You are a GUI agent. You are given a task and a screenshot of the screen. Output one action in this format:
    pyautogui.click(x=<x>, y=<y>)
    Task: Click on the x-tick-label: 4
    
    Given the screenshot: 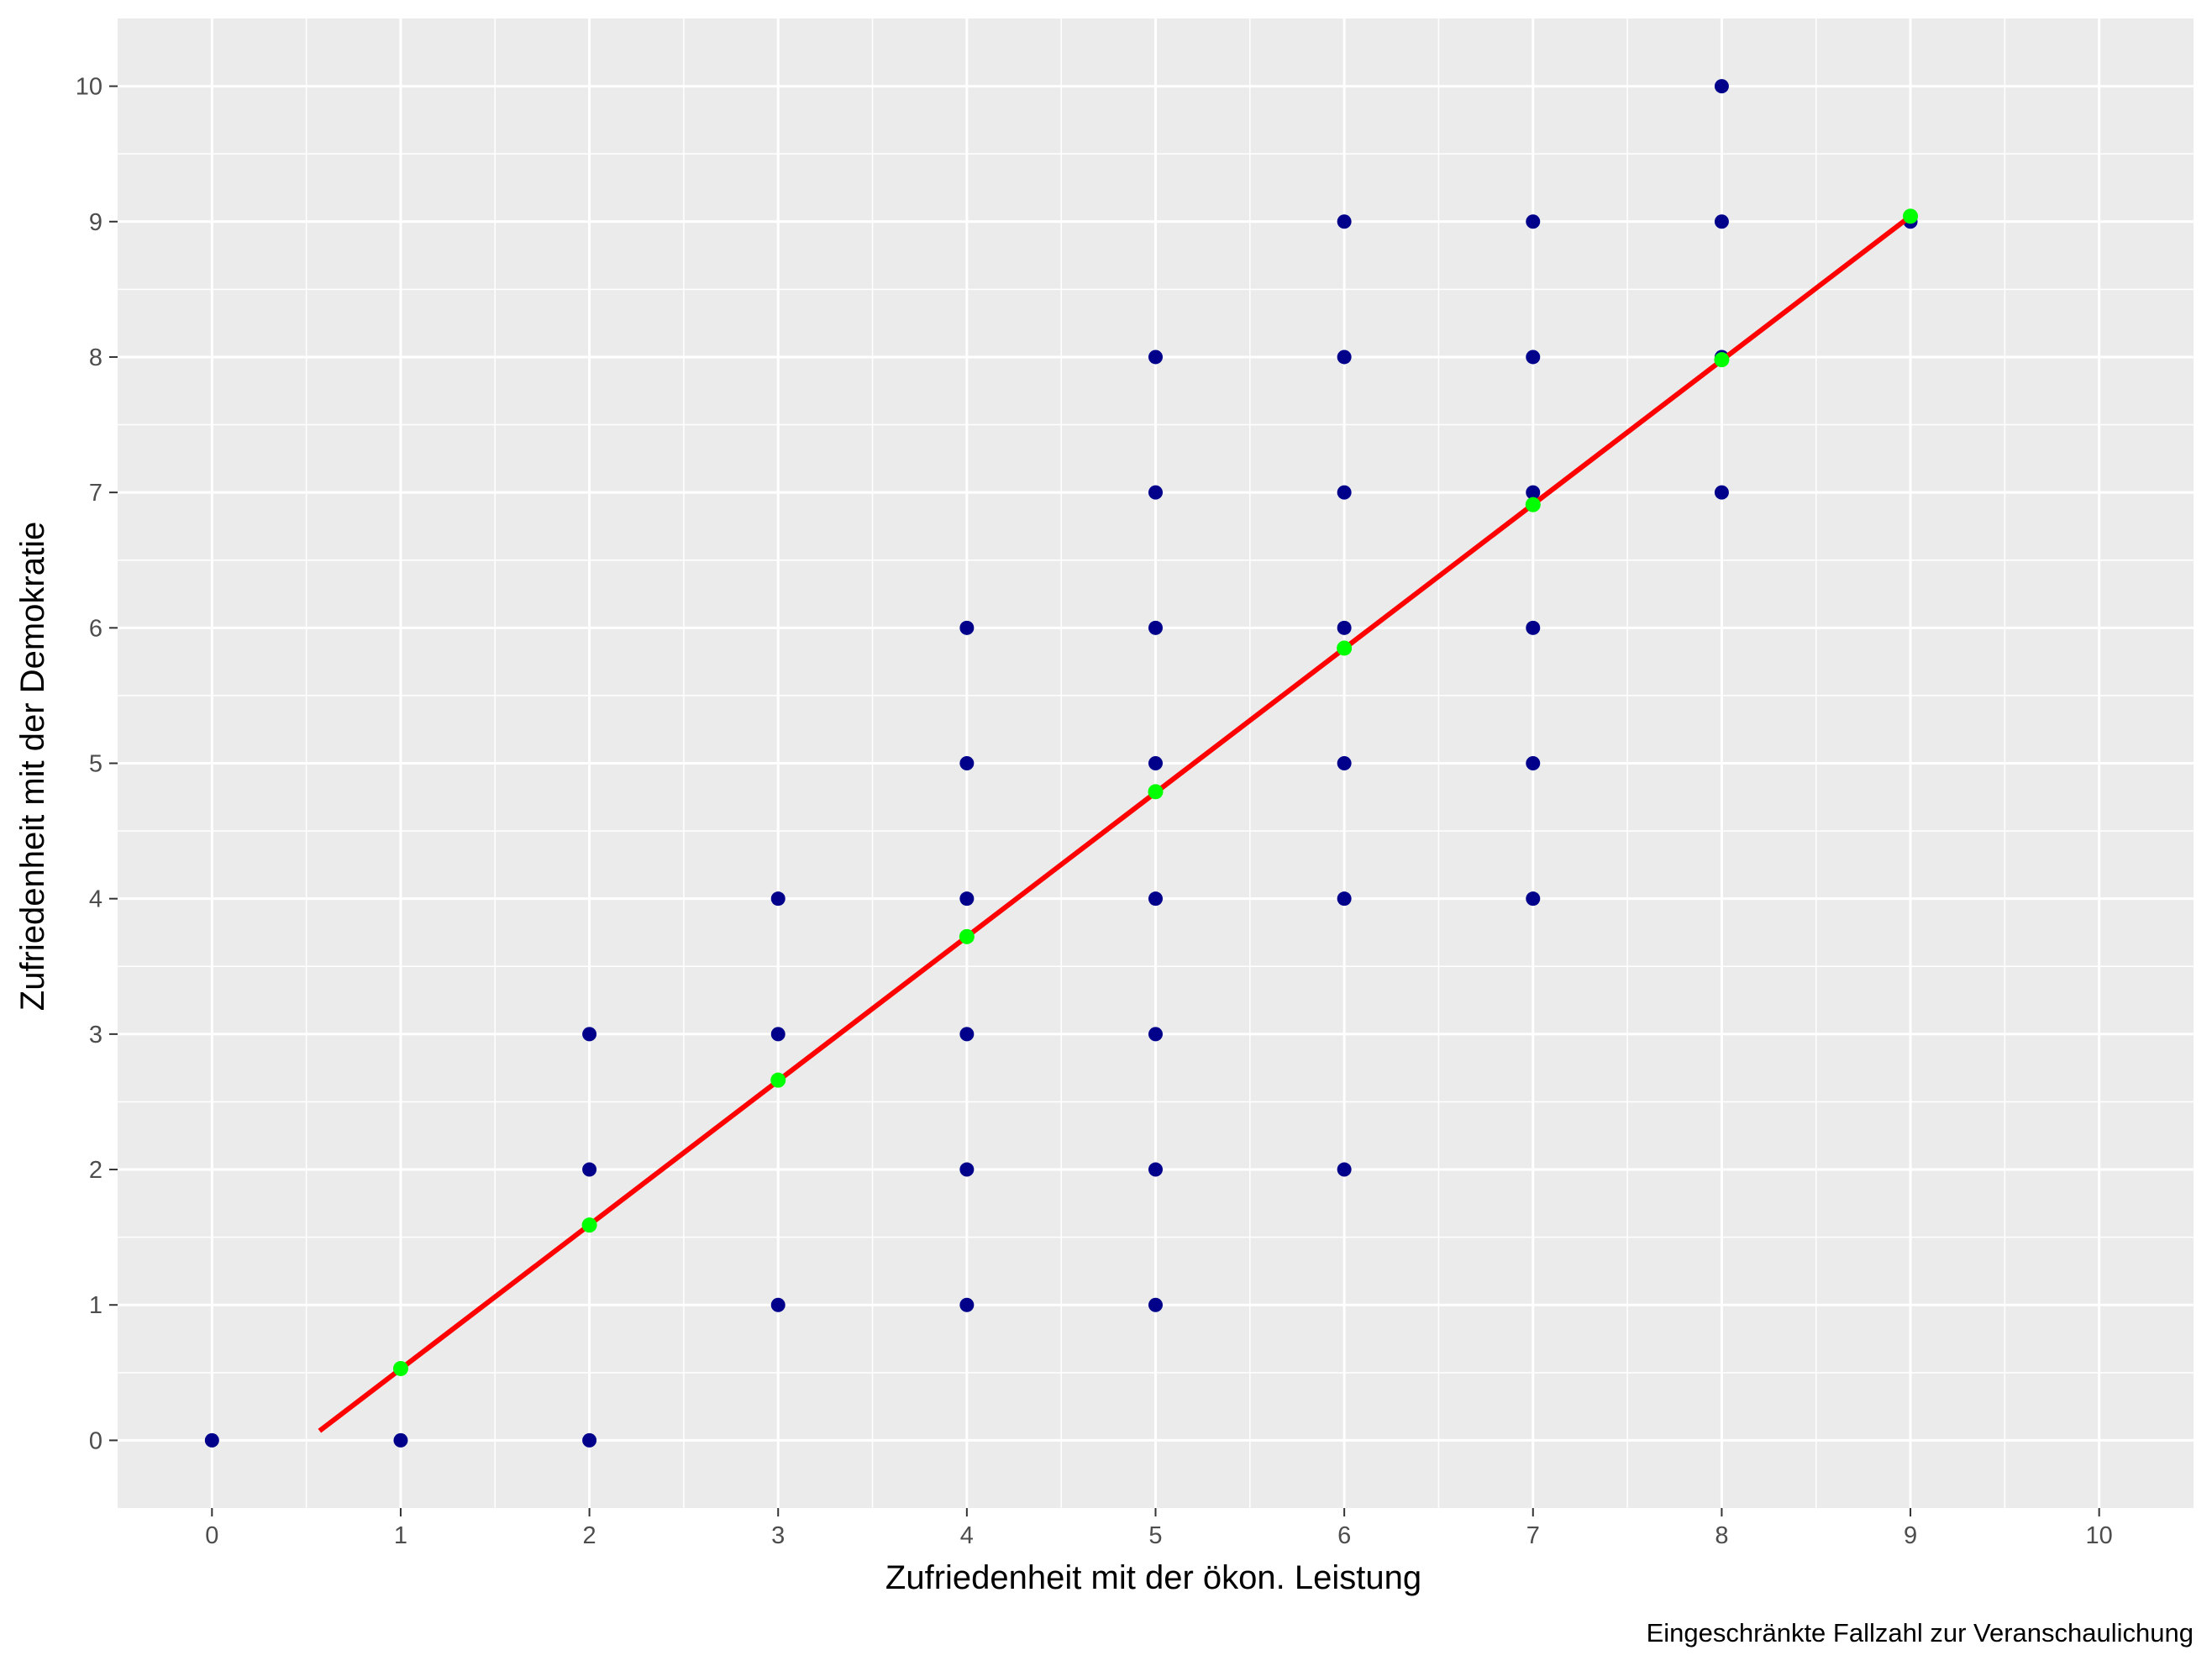 What is the action you would take?
    pyautogui.click(x=967, y=1535)
    